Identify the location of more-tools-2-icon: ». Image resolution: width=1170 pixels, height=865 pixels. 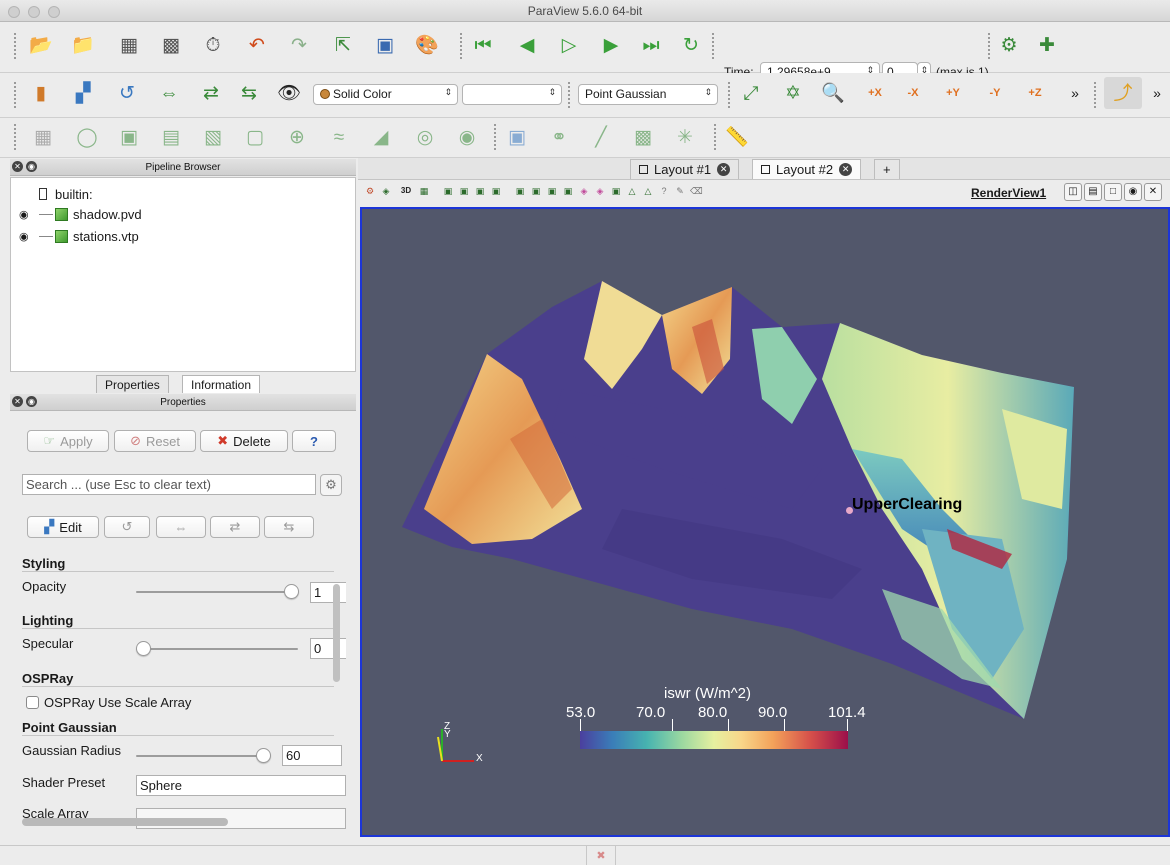
(1157, 93).